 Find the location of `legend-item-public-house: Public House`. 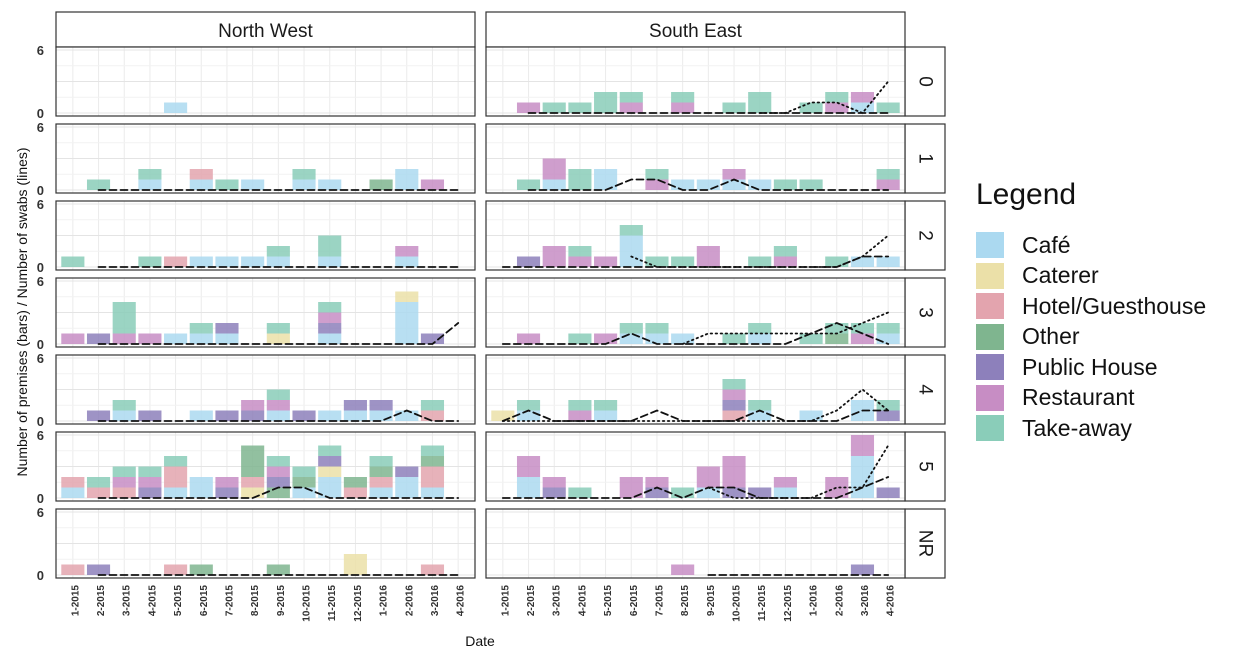

legend-item-public-house: Public House is located at coordinates (1111, 367).